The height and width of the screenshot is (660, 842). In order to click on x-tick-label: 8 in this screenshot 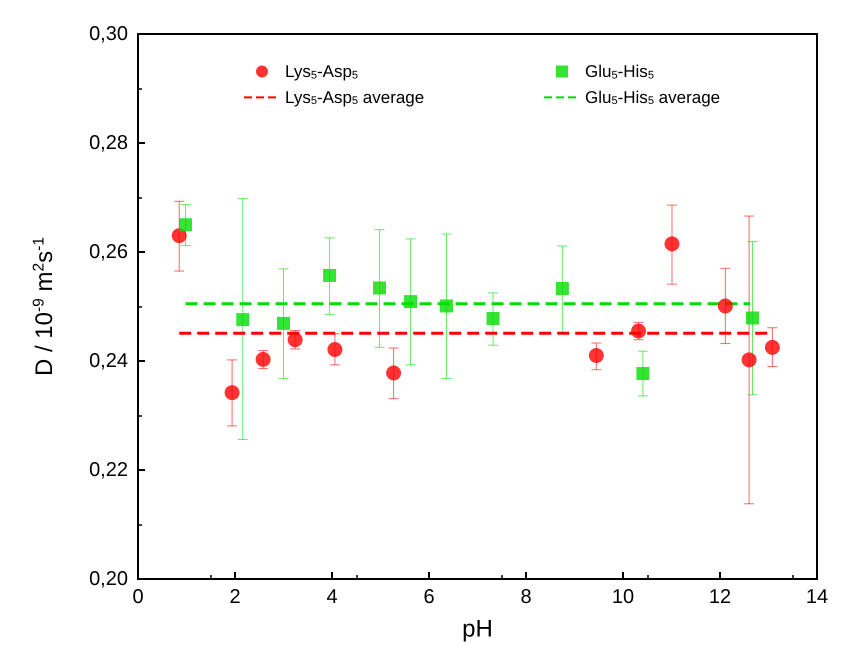, I will do `click(526, 597)`.